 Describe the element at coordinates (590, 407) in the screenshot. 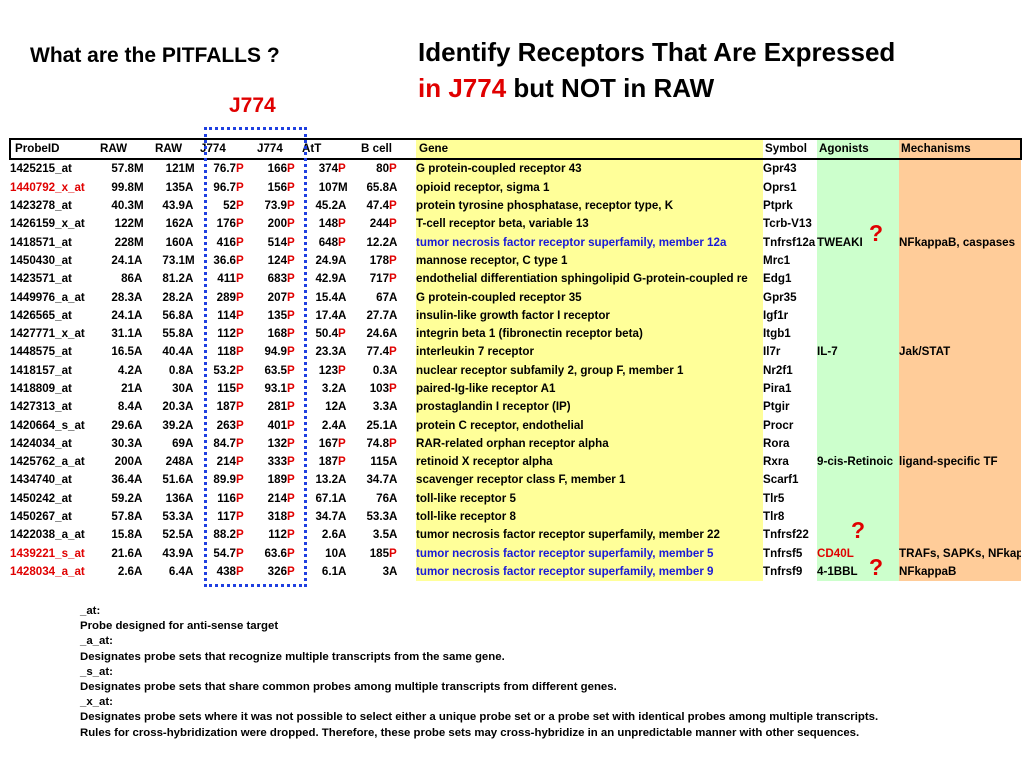

I see `gene-cell: prostaglandin I receptor (IP)` at that location.